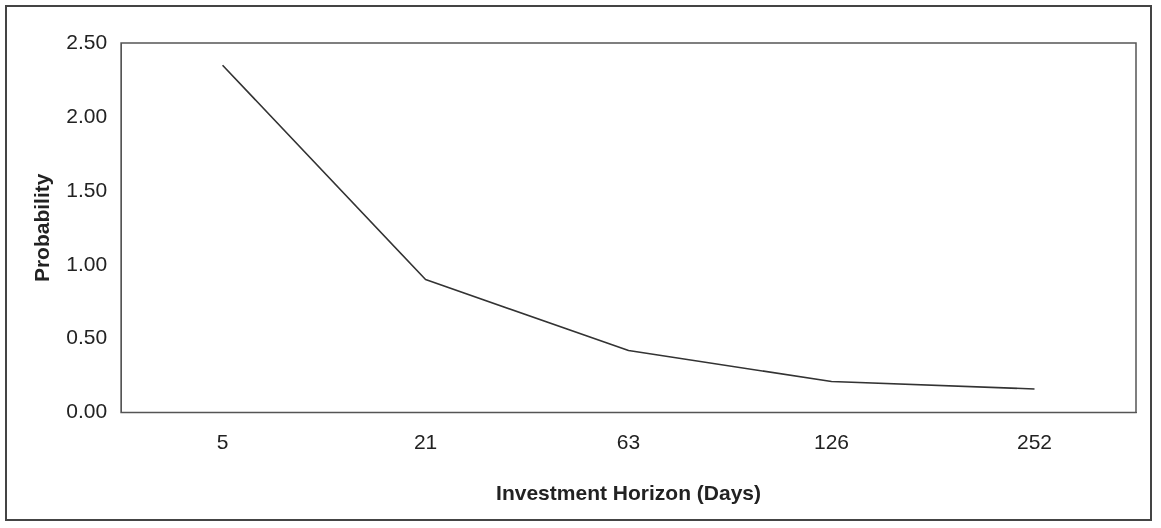  I want to click on y-axis-title: Probability, so click(42, 228).